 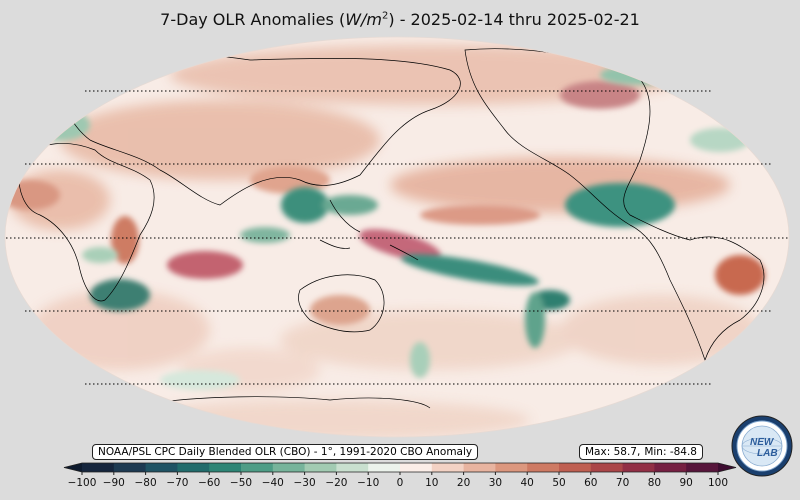 I want to click on colorbar-tick-label: 60, so click(x=590, y=483).